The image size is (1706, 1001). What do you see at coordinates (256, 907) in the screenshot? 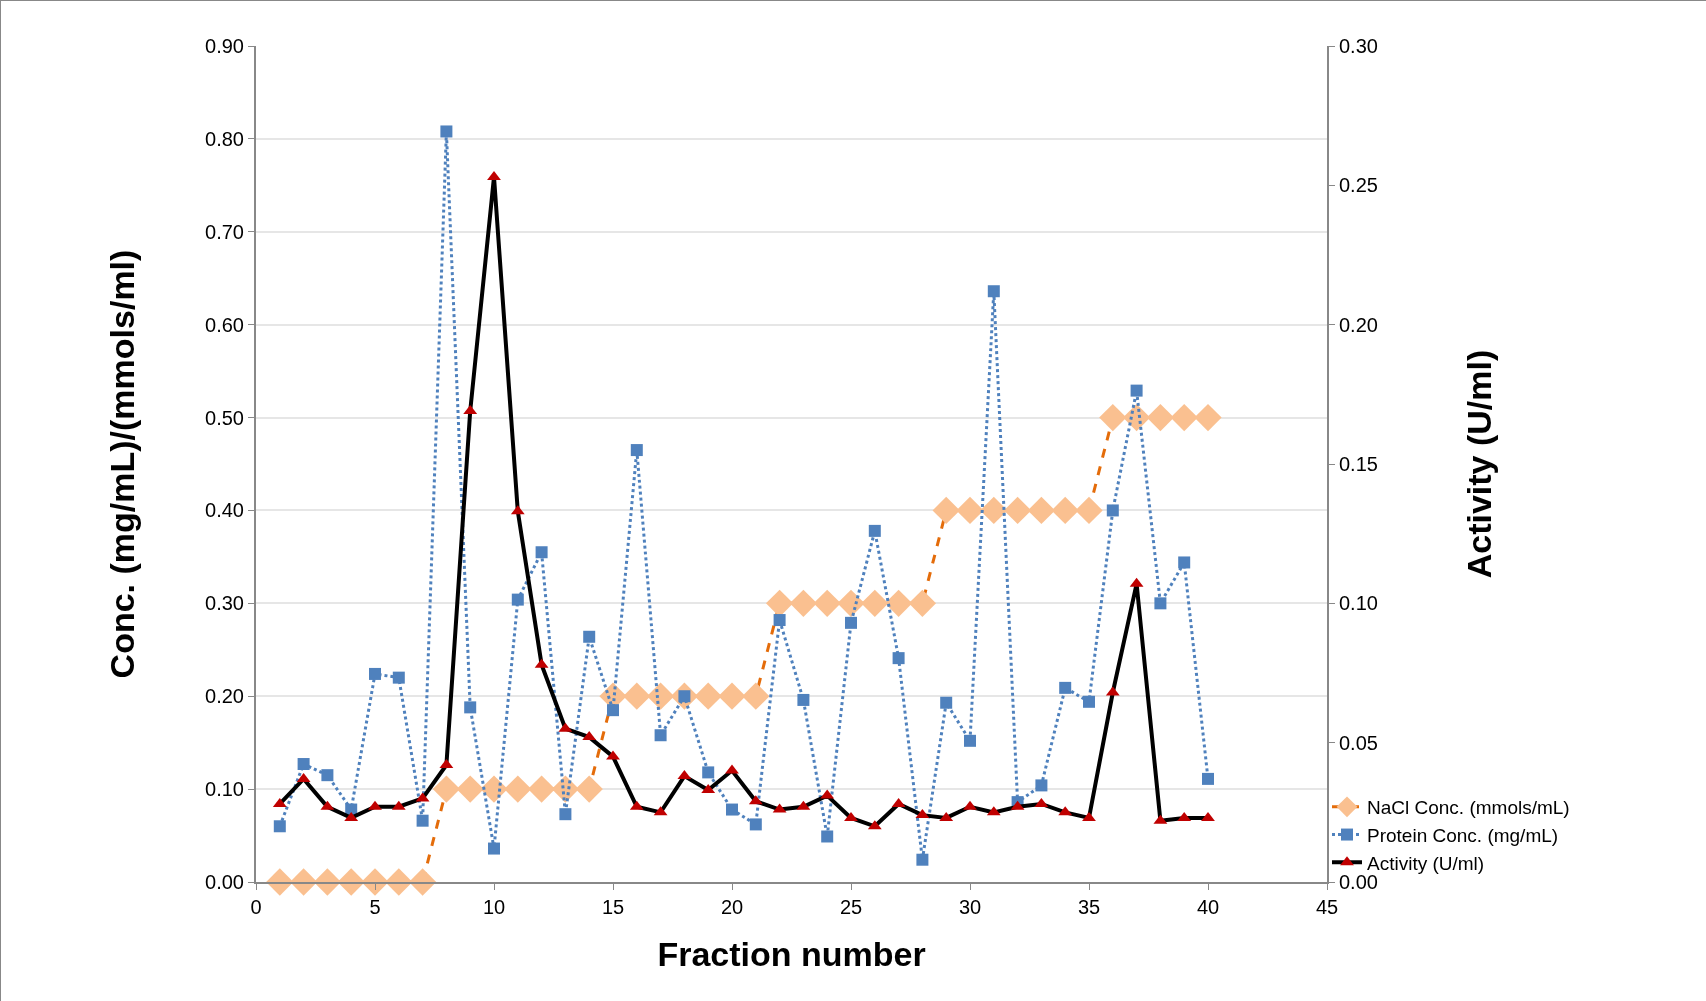
I see `x-tick-label: 0` at bounding box center [256, 907].